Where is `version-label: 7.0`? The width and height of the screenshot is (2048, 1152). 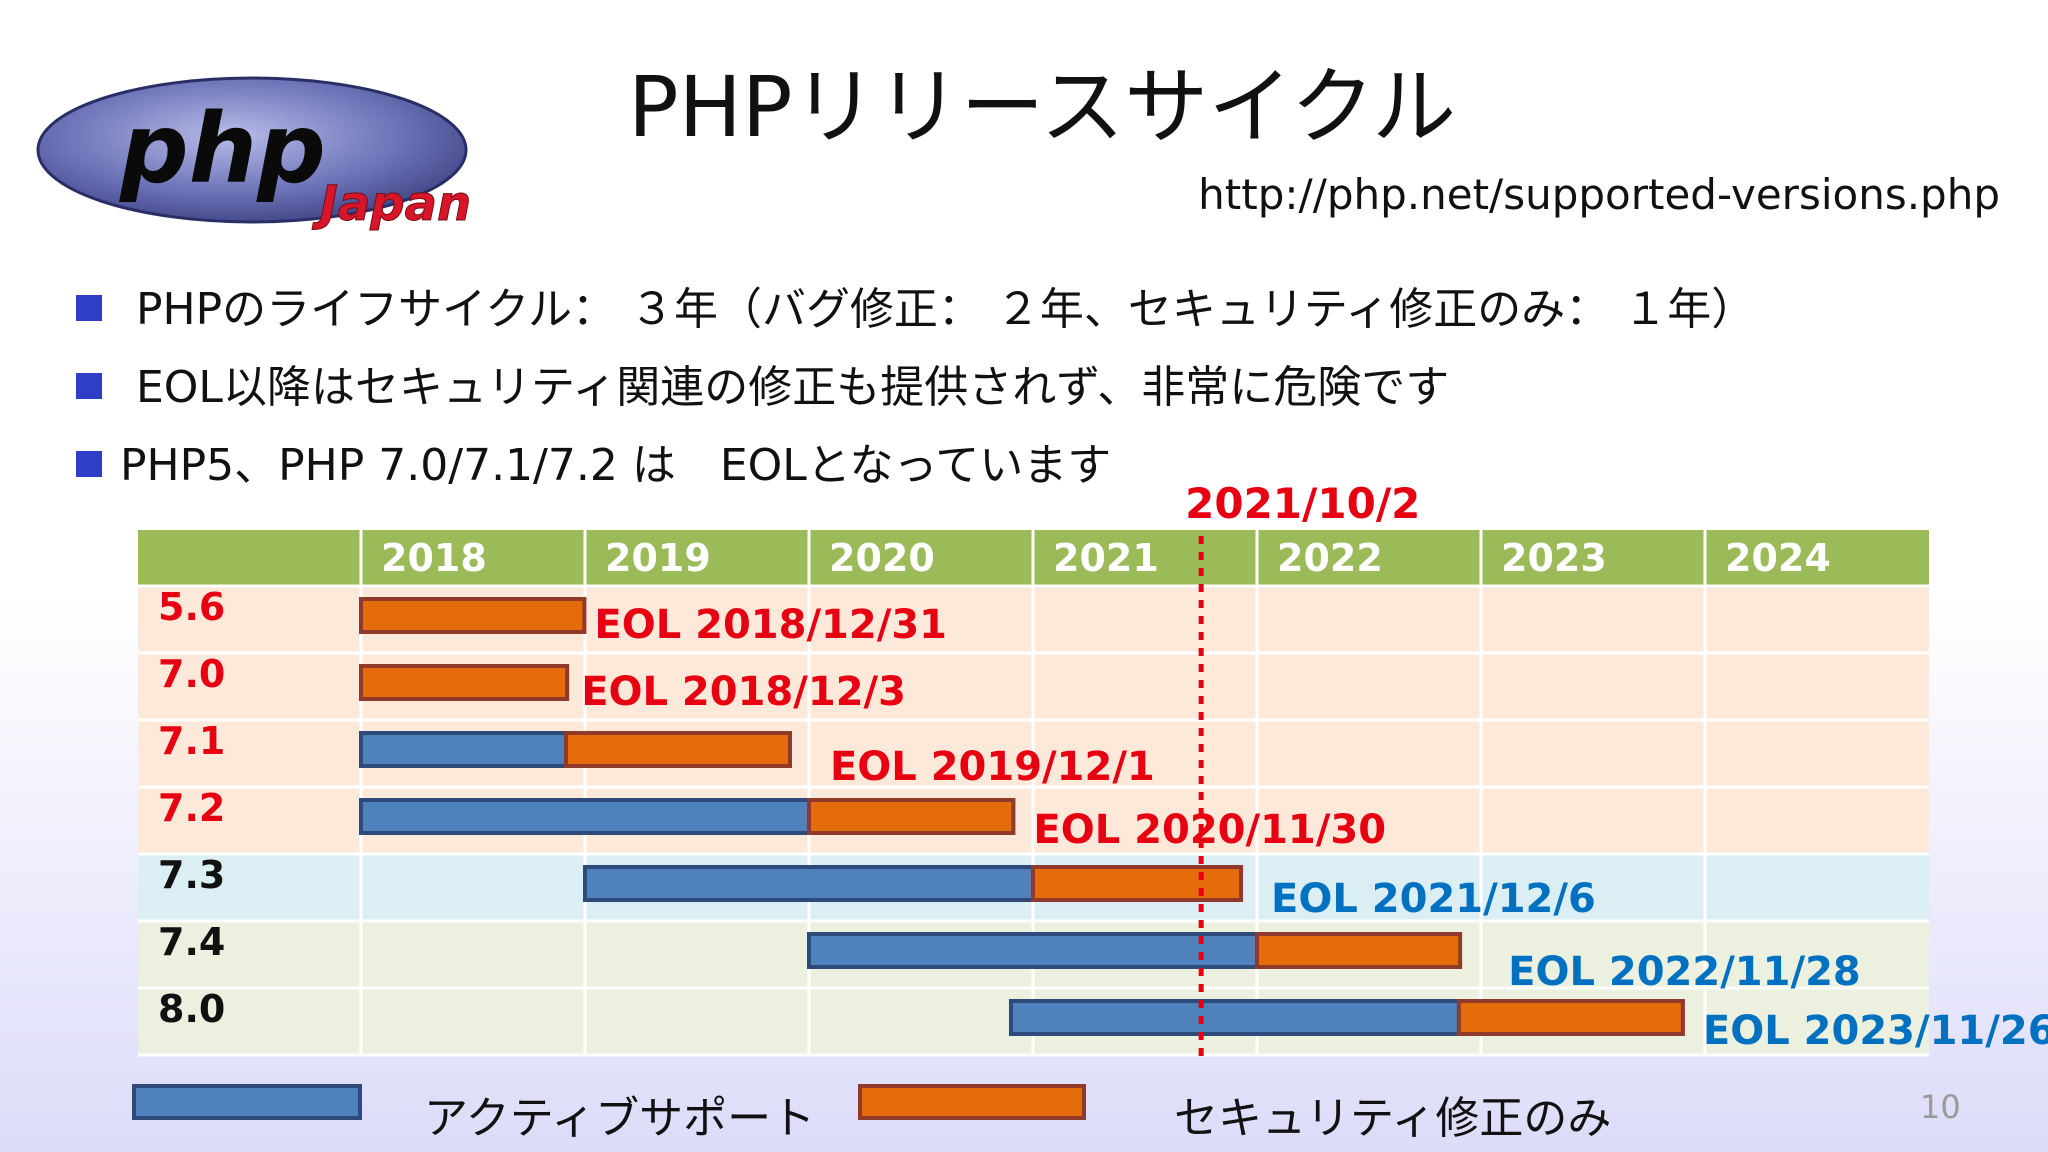
version-label: 7.0 is located at coordinates (191, 674).